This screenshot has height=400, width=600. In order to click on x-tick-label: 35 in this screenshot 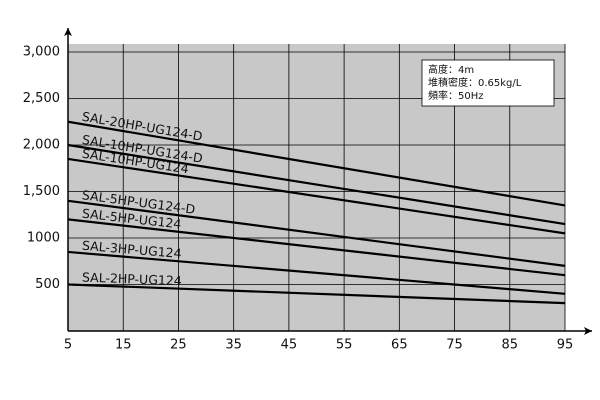, I will do `click(233, 345)`.